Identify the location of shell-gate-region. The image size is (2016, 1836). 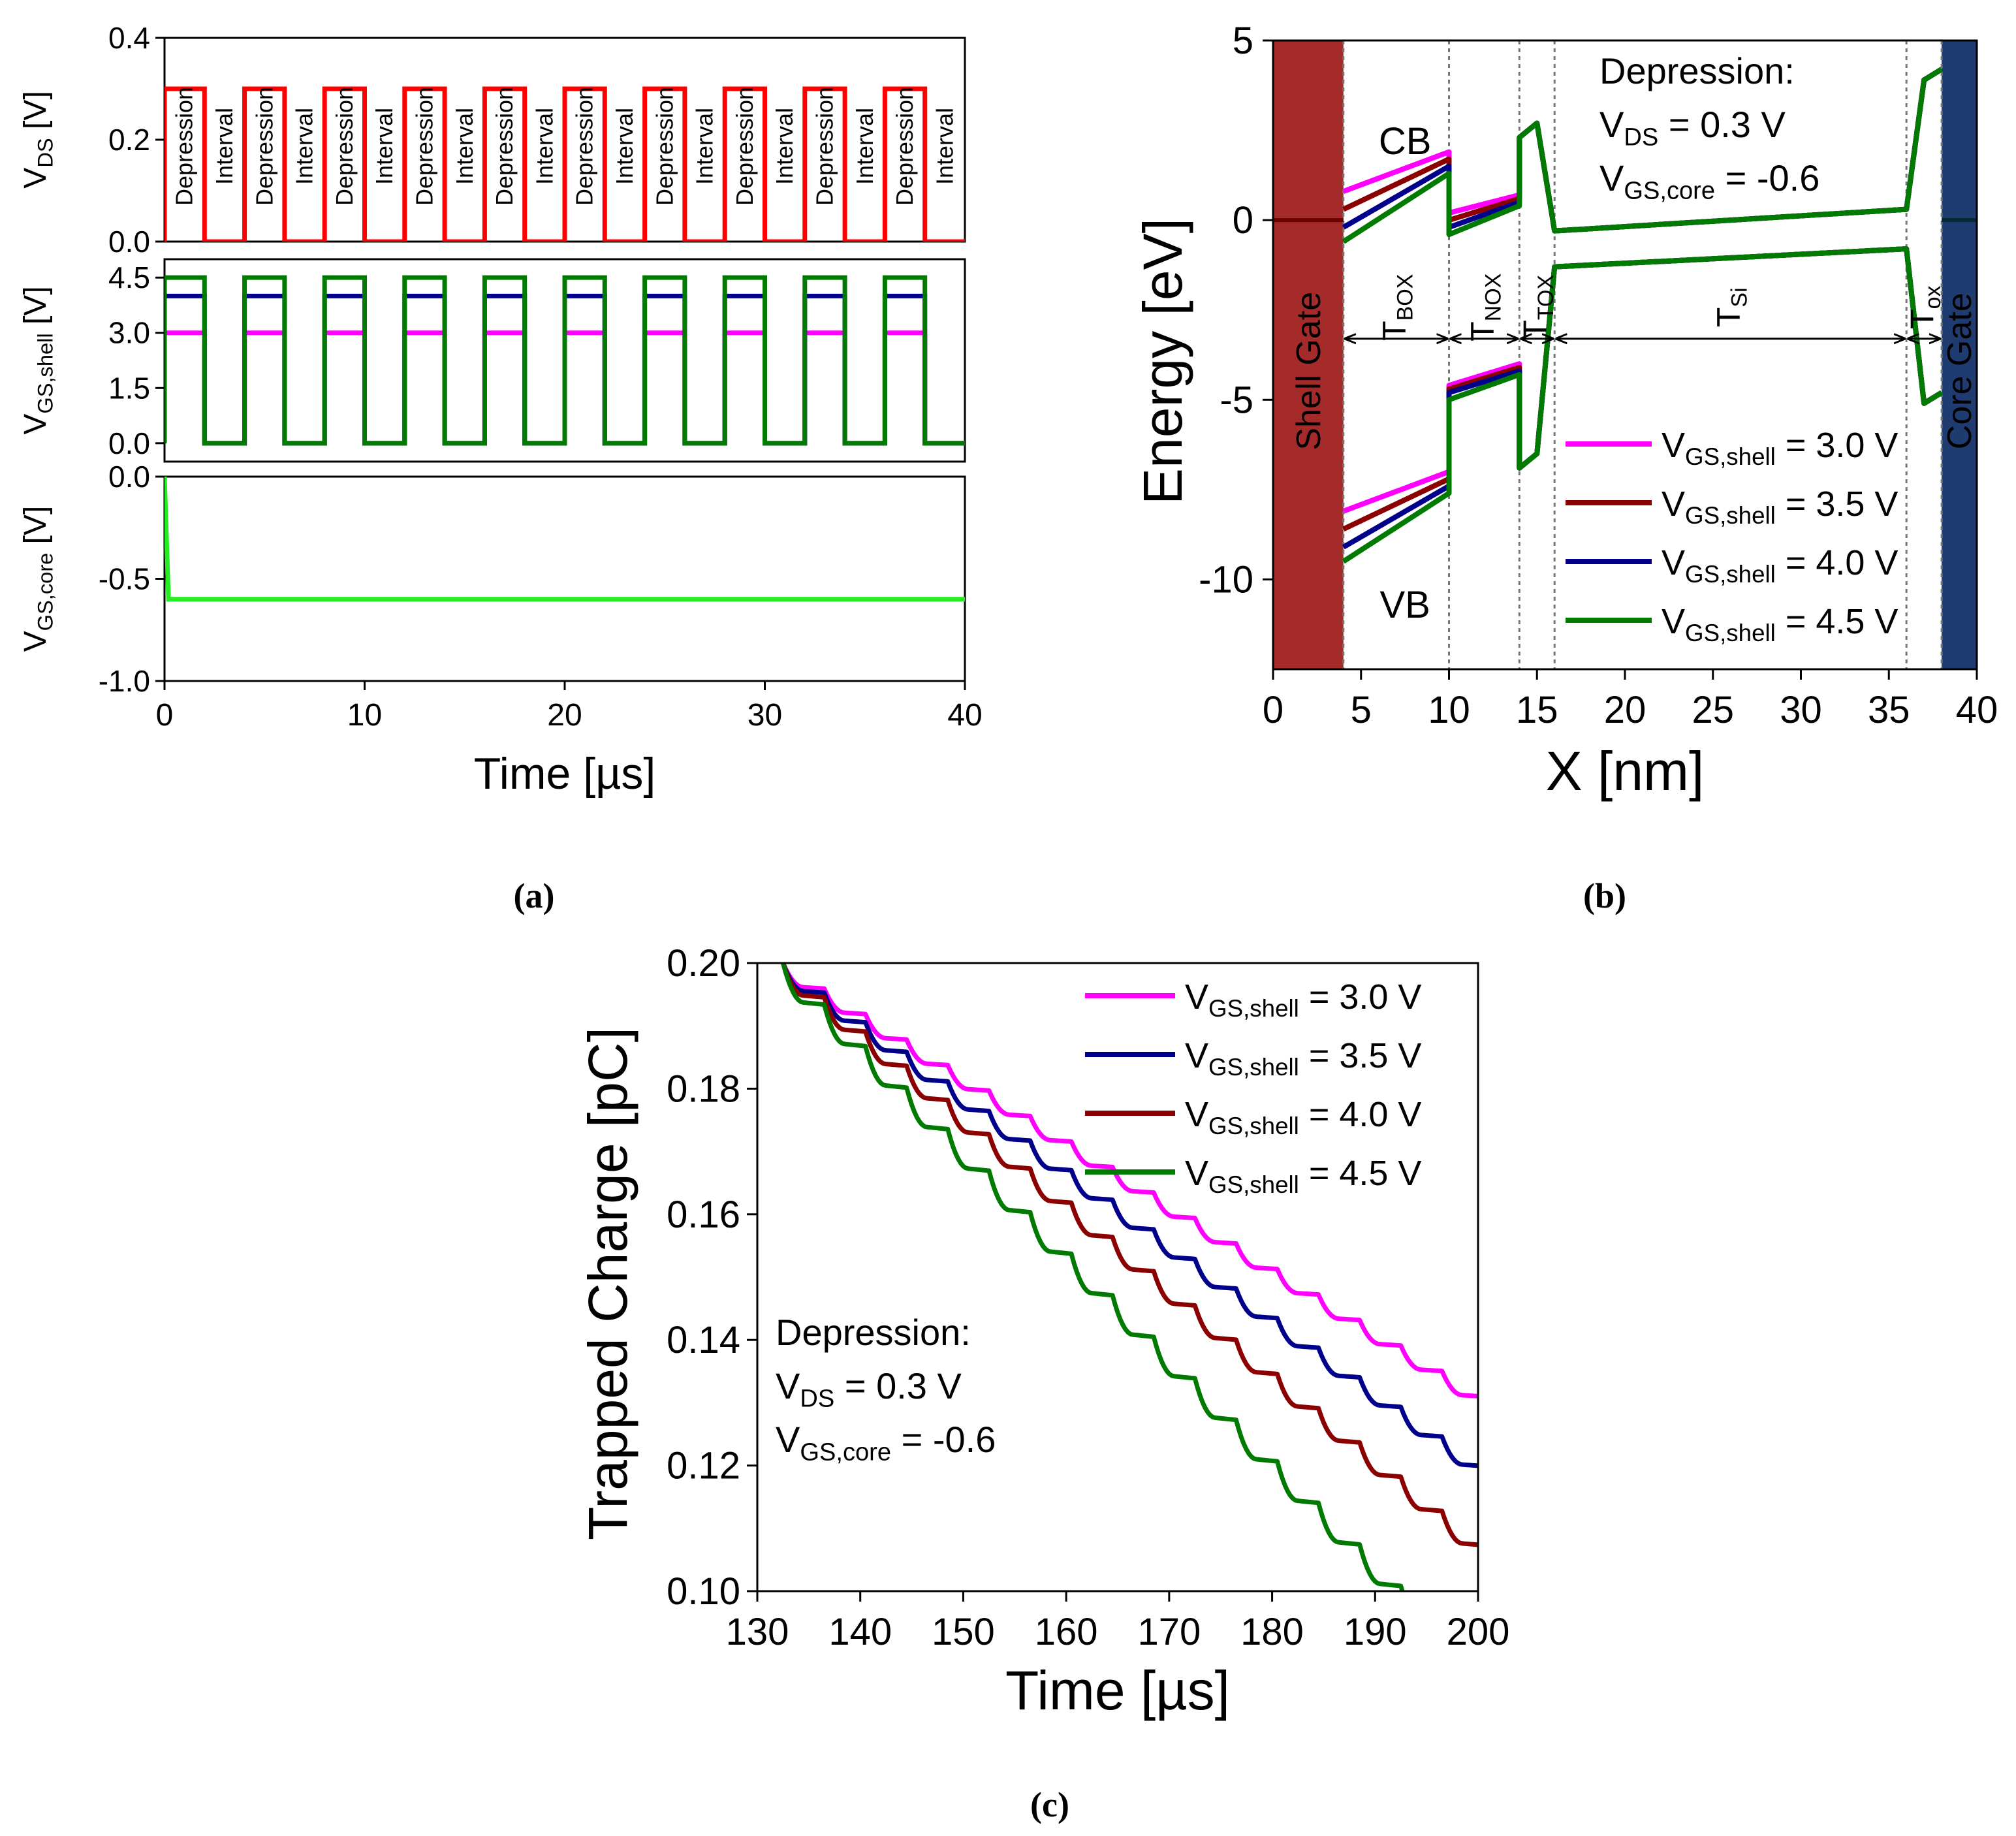
(1308, 354).